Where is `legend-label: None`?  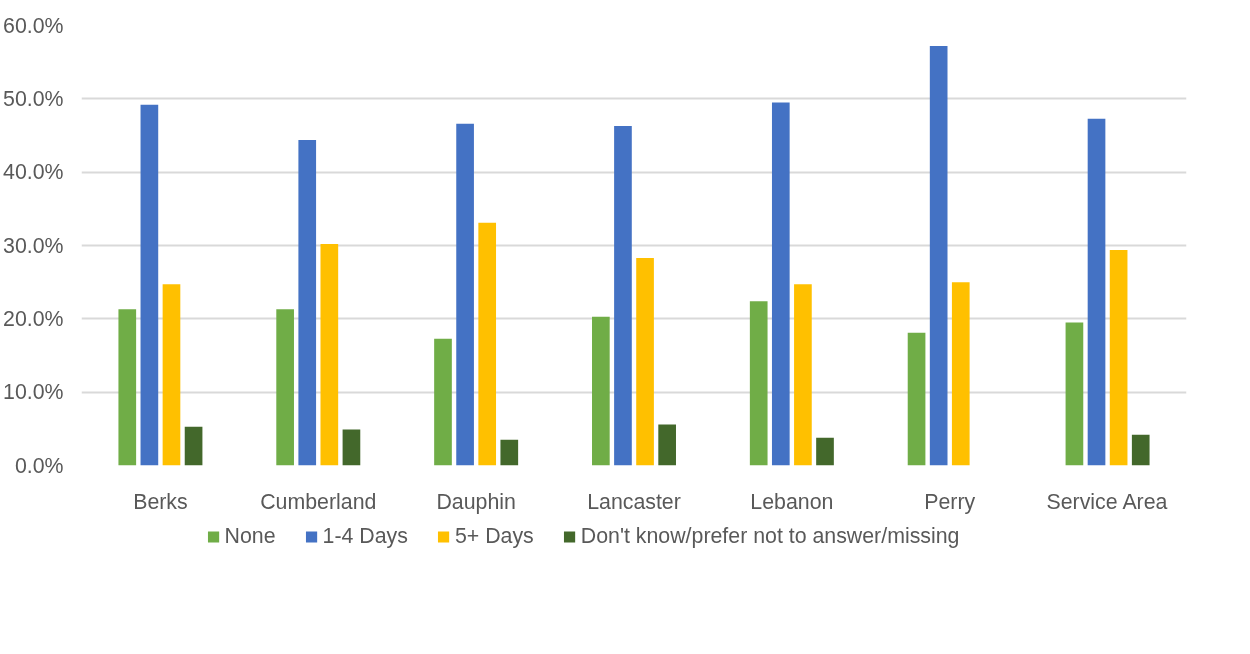 legend-label: None is located at coordinates (250, 536).